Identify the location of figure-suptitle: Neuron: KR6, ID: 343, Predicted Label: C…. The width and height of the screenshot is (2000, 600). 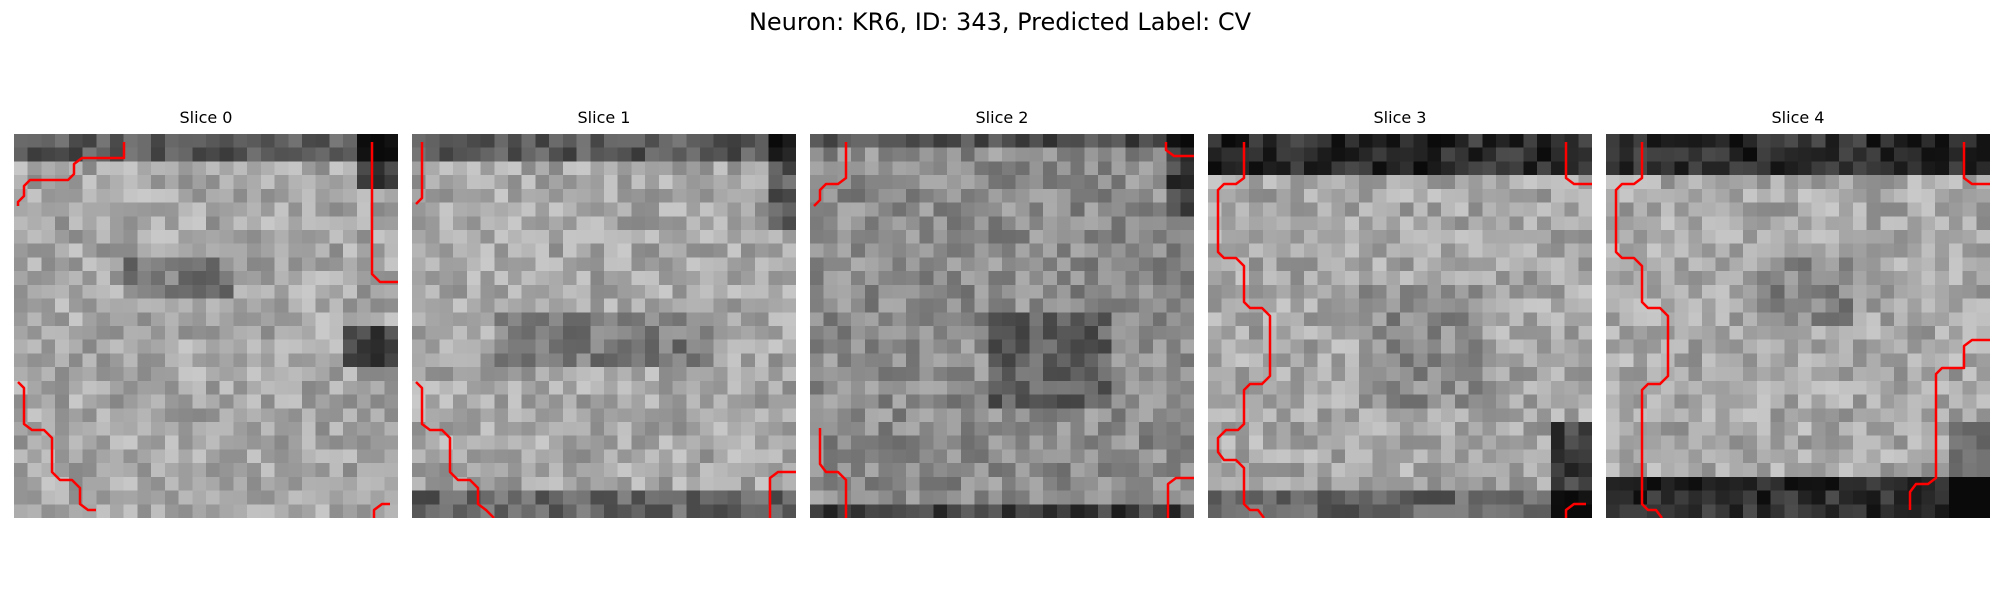
(1000, 22).